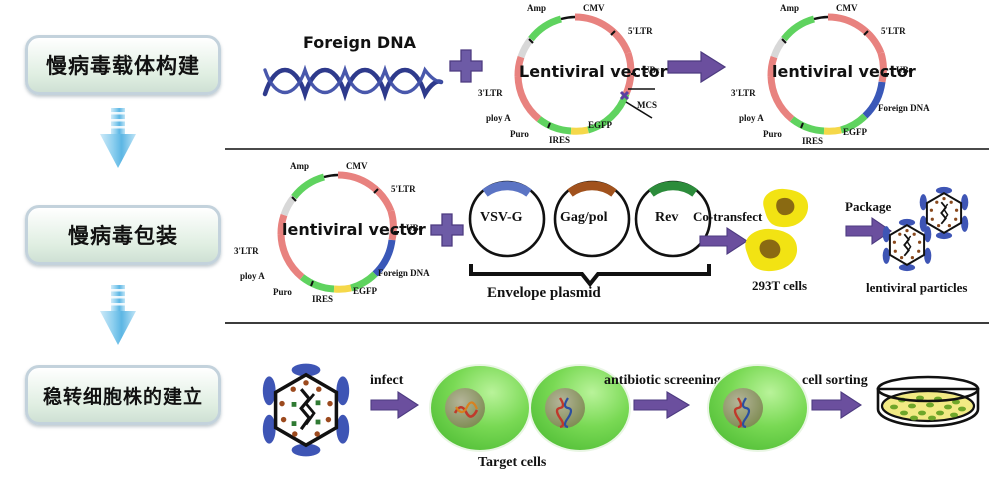 This screenshot has width=989, height=482. What do you see at coordinates (844, 71) in the screenshot?
I see `plasmid-b-name: lentiviral vector` at bounding box center [844, 71].